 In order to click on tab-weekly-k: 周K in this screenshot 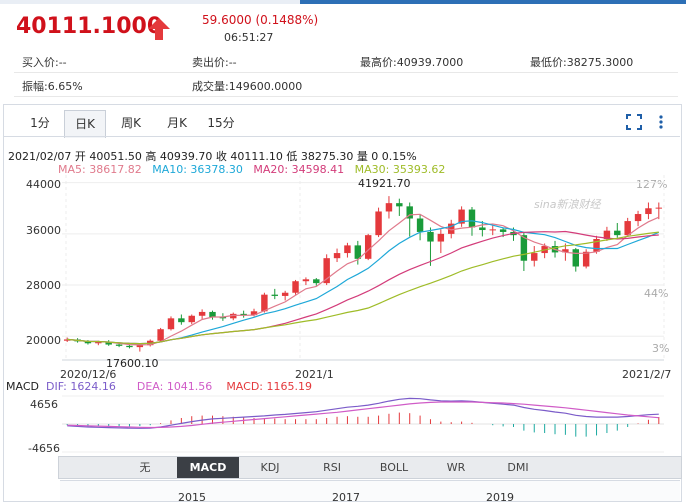, I will do `click(131, 123)`.